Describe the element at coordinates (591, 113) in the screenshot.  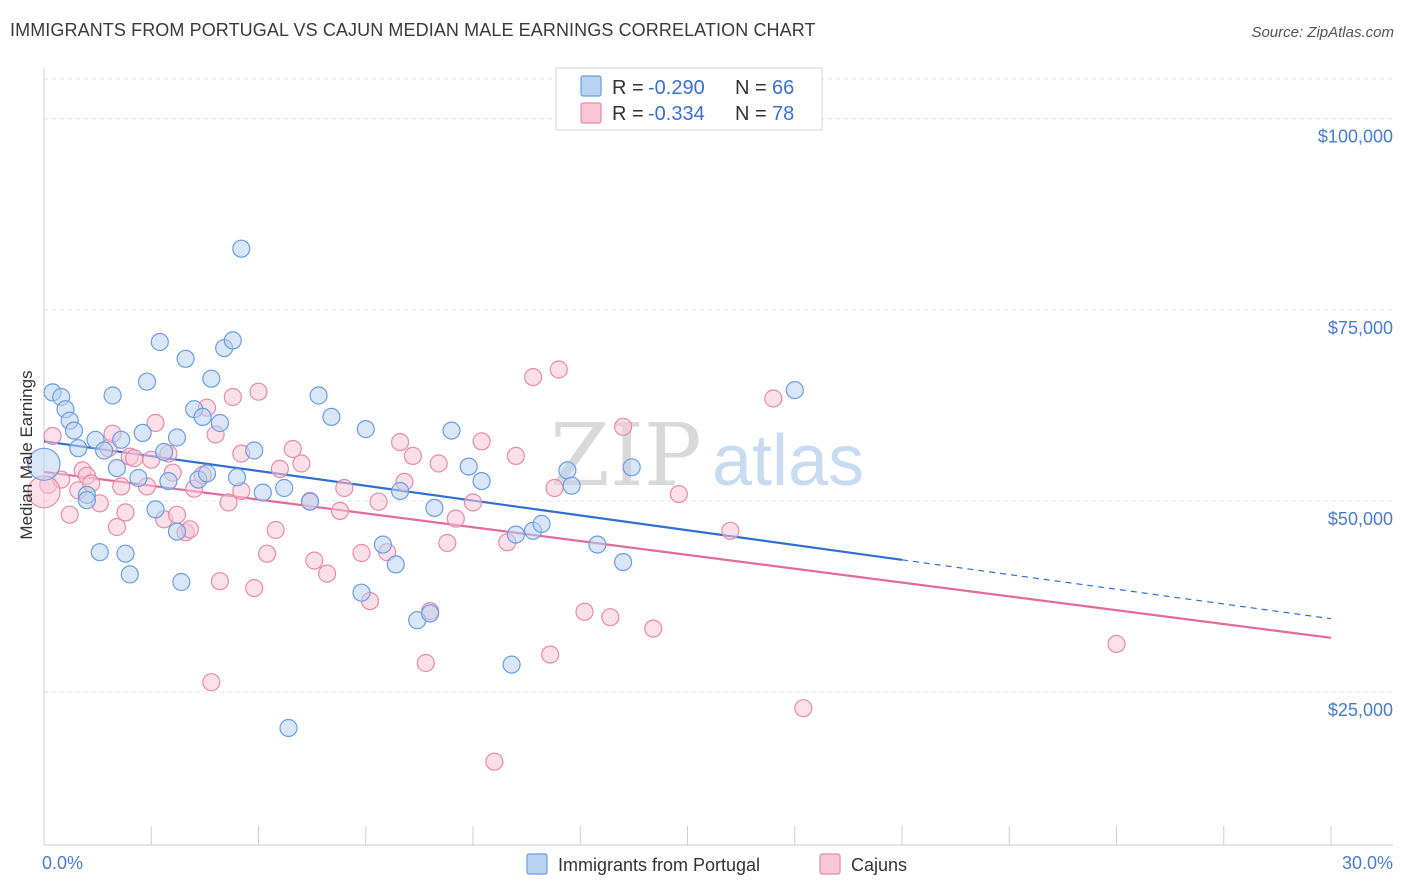
I see `legend-swatch-cajuns` at that location.